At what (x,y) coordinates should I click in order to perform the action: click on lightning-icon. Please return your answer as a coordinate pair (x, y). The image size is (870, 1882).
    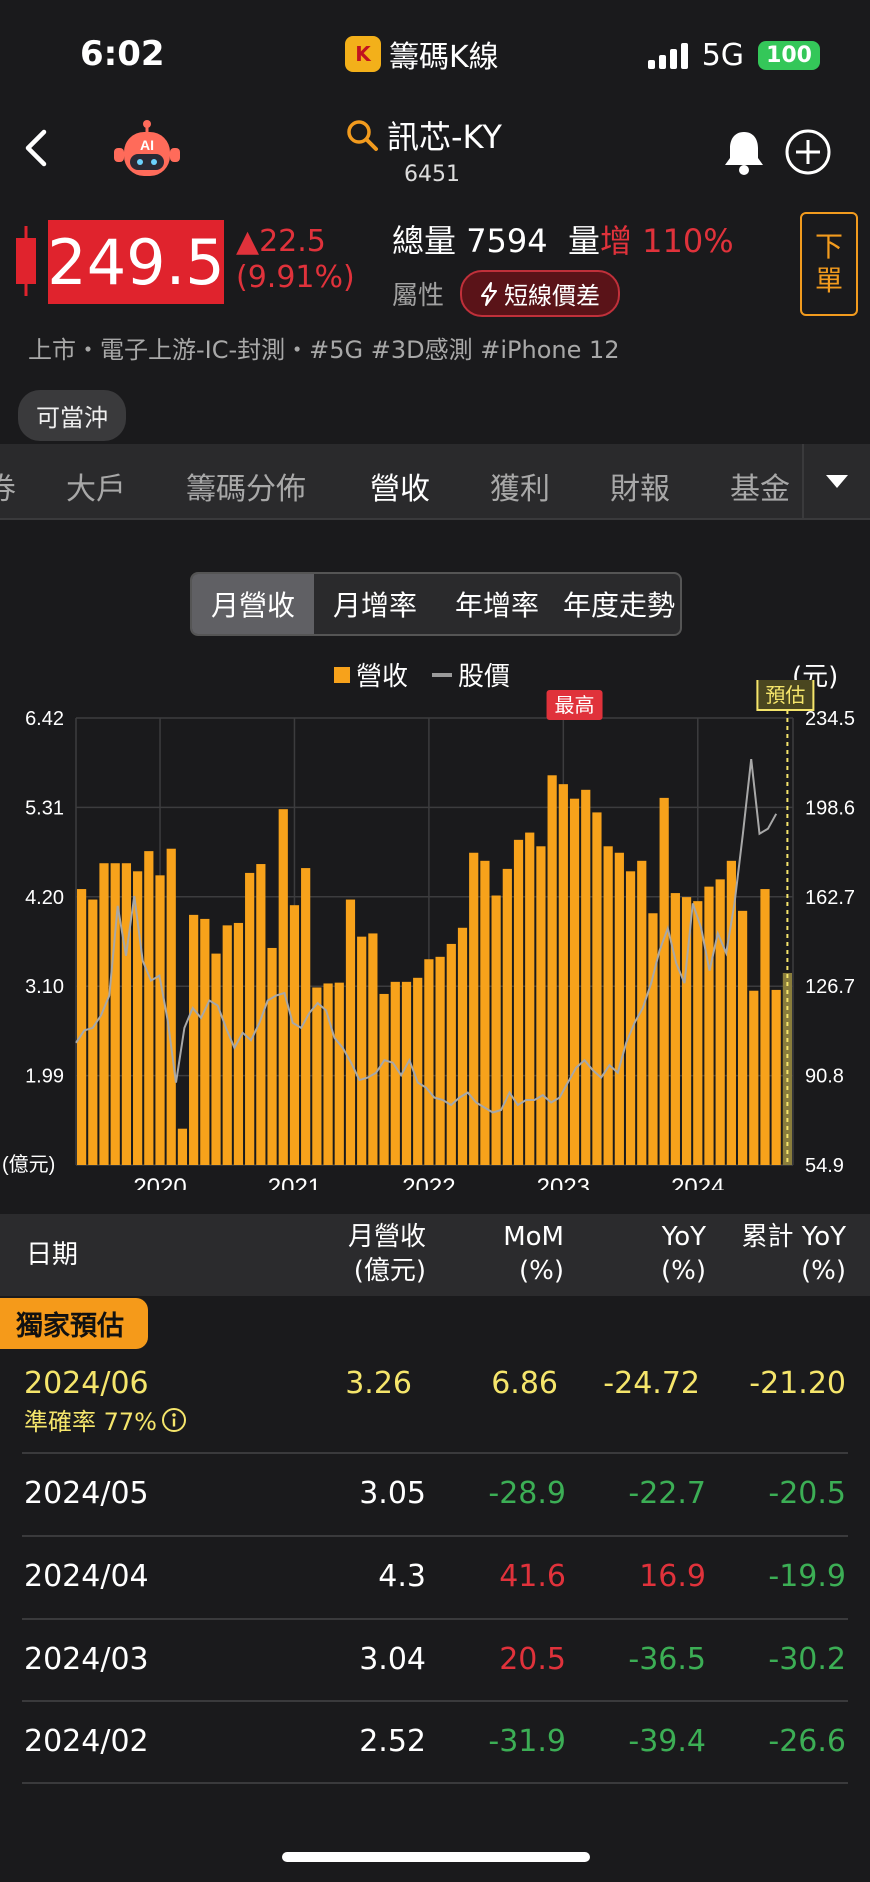
    Looking at the image, I should click on (489, 293).